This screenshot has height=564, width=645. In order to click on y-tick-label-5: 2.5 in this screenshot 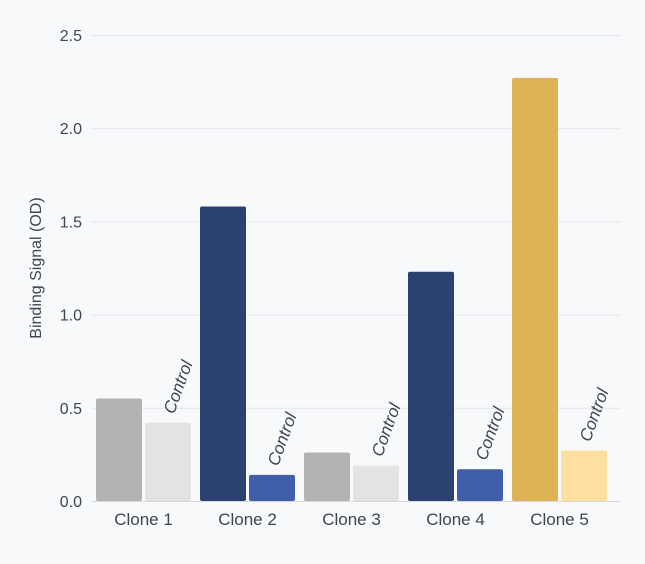, I will do `click(71, 36)`.